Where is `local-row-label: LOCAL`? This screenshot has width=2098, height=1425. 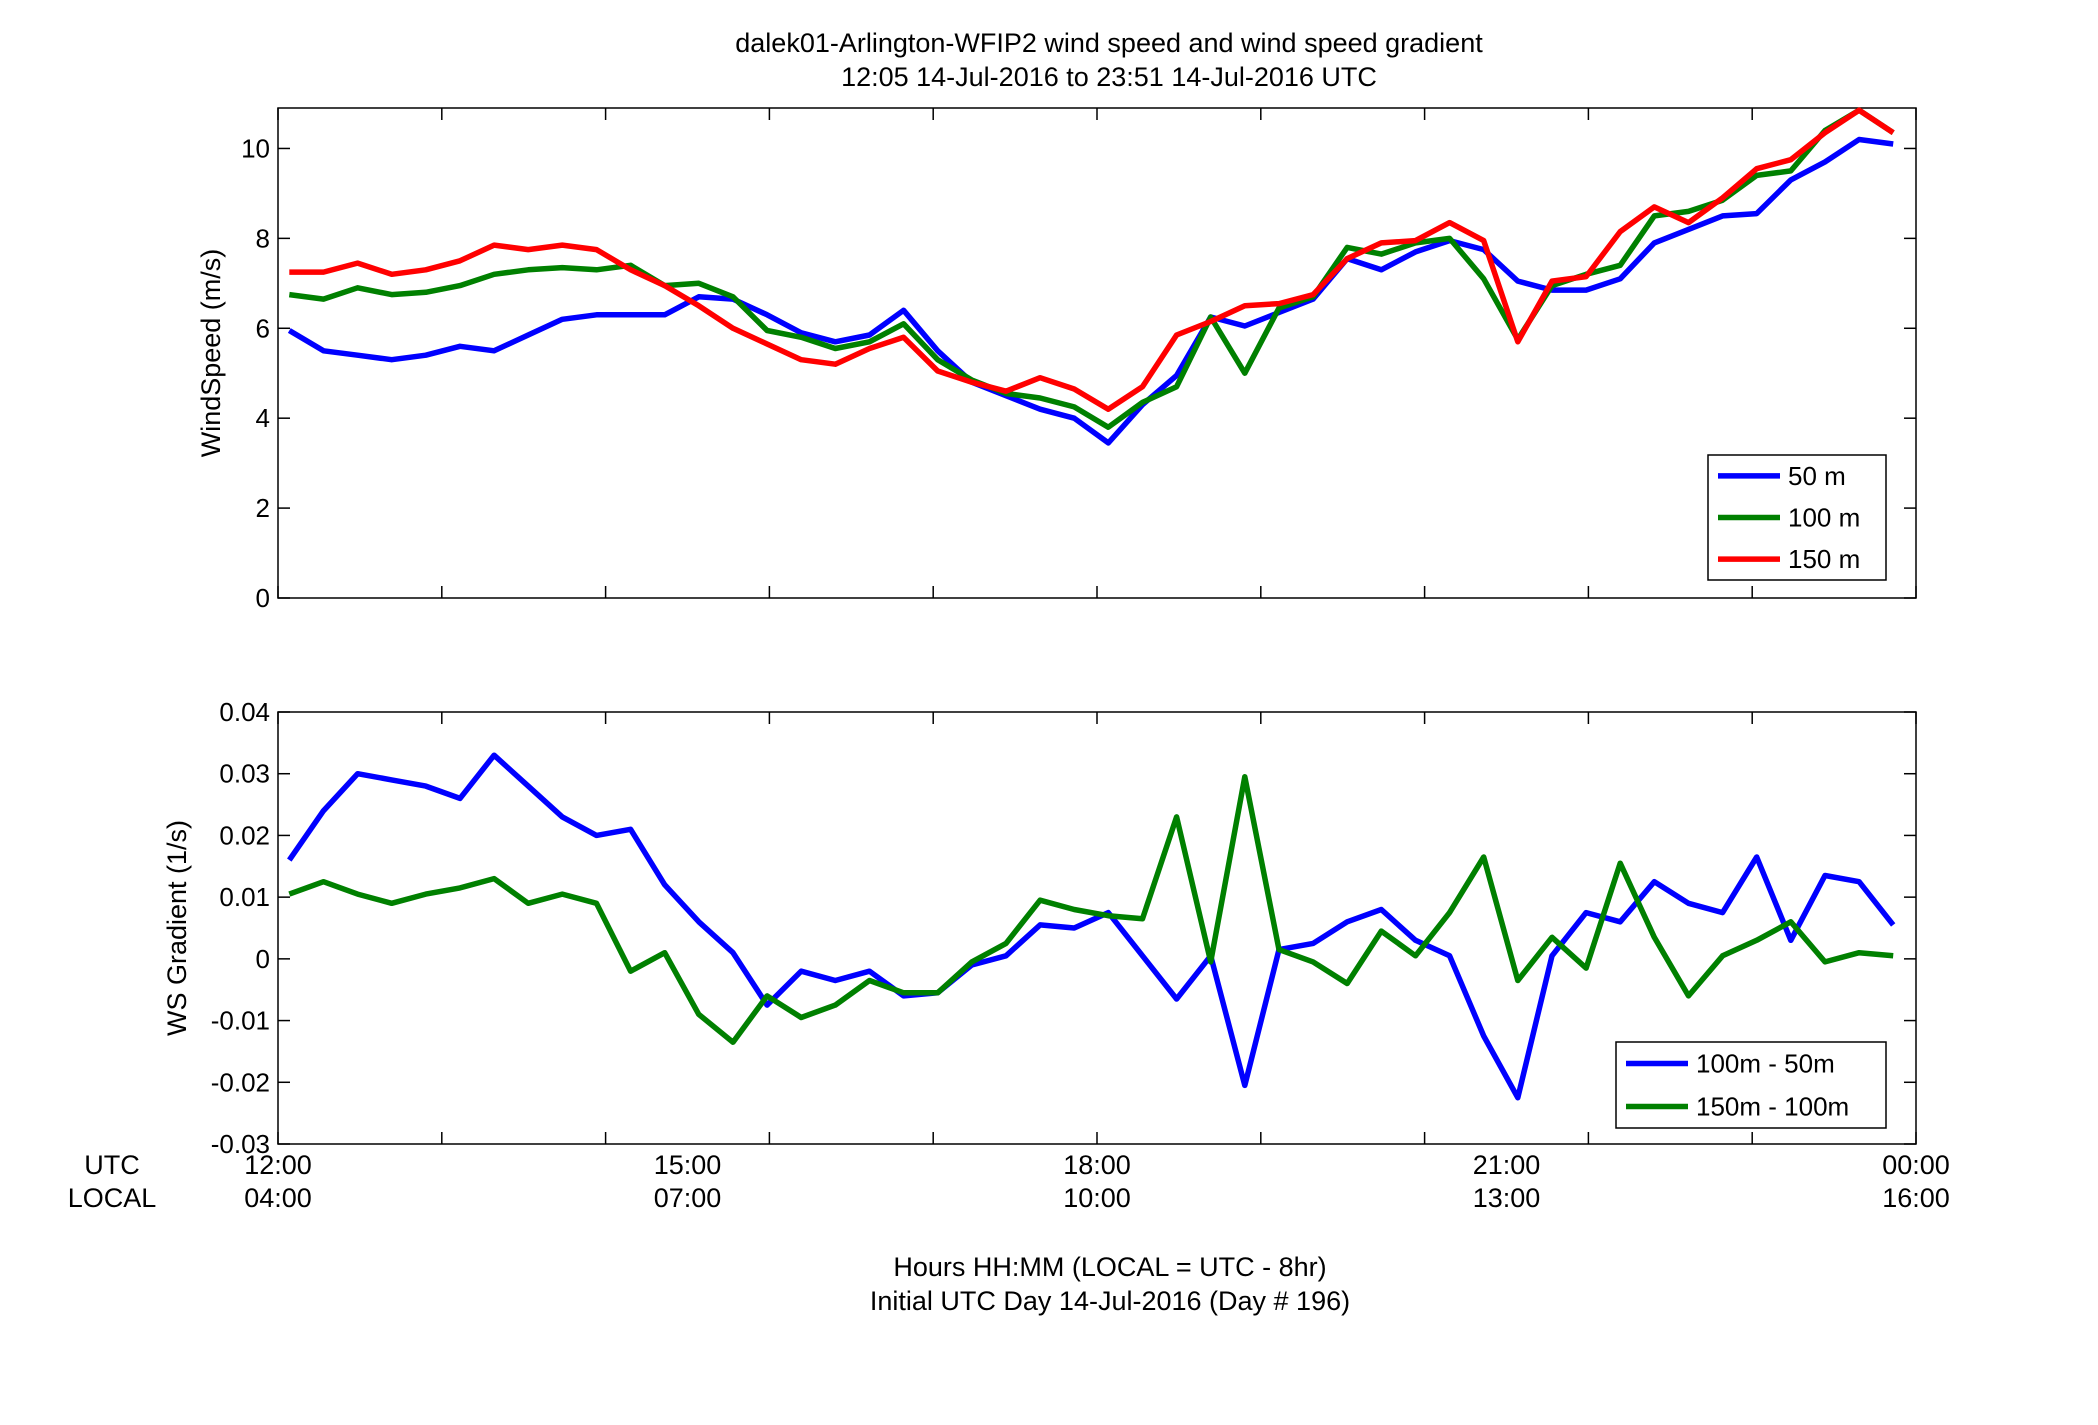 local-row-label: LOCAL is located at coordinates (112, 1198).